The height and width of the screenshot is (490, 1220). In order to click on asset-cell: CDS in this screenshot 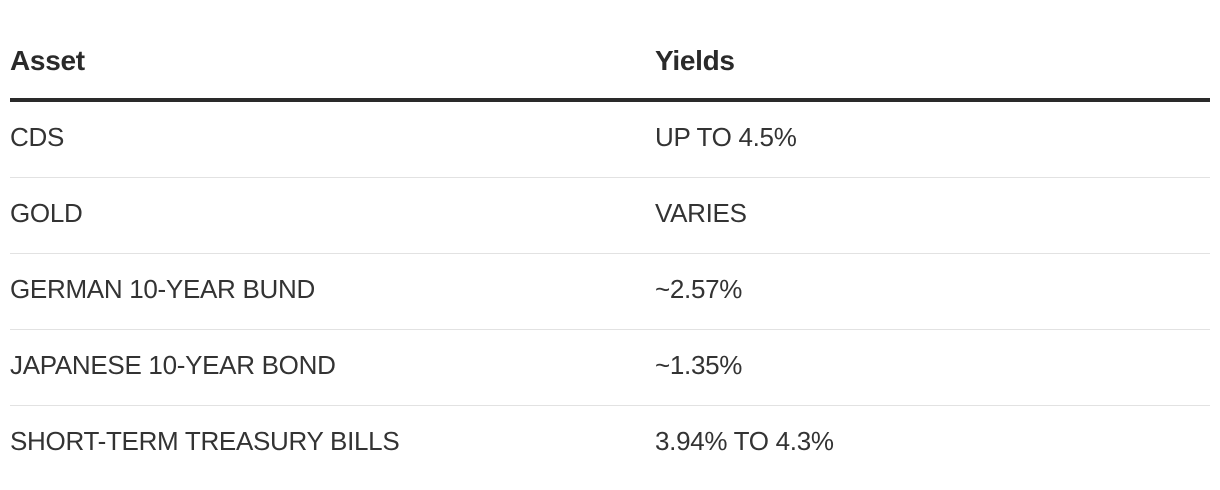, I will do `click(37, 137)`.